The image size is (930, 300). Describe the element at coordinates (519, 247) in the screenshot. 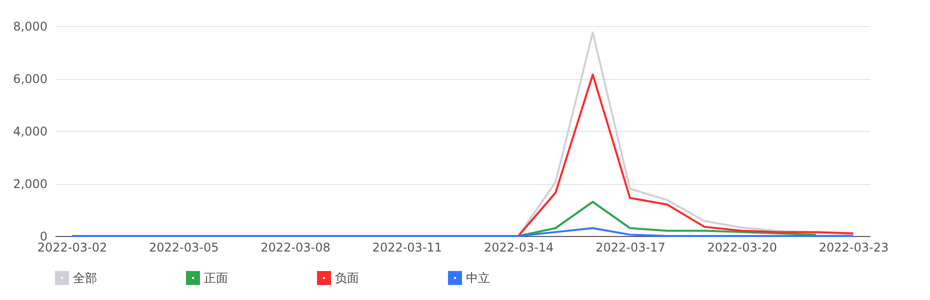

I see `x-tick-label: 2022-03-14` at that location.